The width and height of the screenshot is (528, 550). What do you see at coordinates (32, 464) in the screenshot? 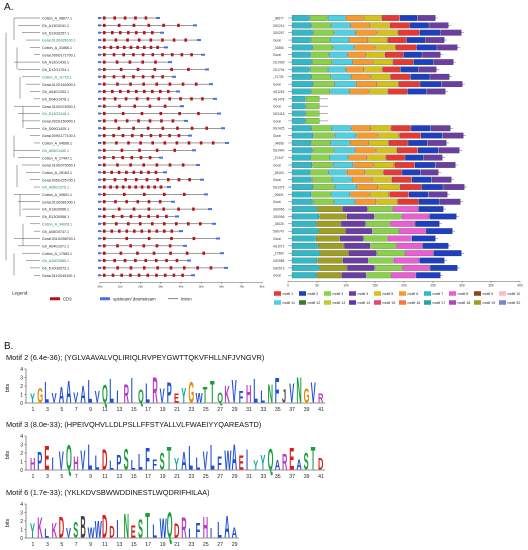
I see `logo-letter: H` at bounding box center [32, 464].